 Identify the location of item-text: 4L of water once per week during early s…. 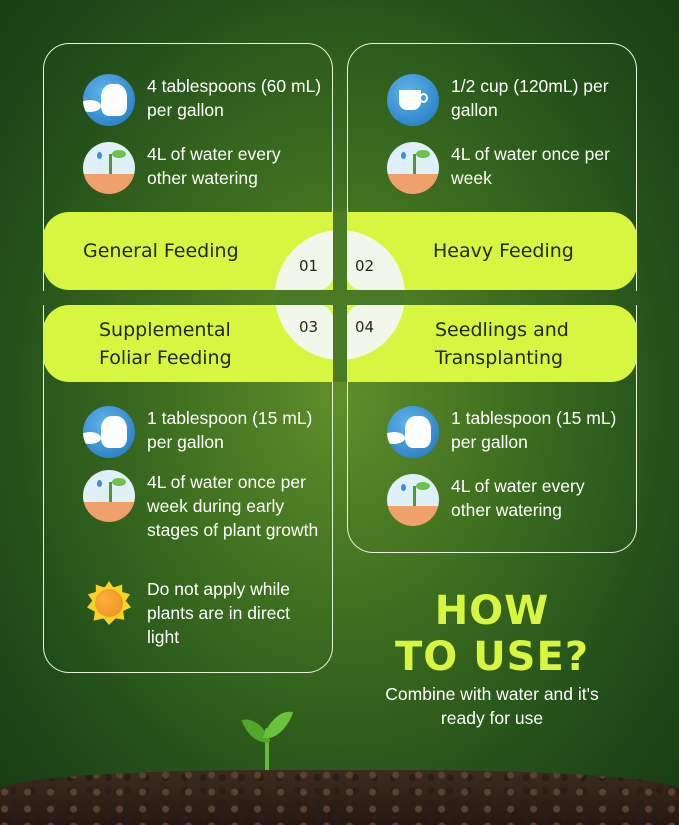
(233, 506).